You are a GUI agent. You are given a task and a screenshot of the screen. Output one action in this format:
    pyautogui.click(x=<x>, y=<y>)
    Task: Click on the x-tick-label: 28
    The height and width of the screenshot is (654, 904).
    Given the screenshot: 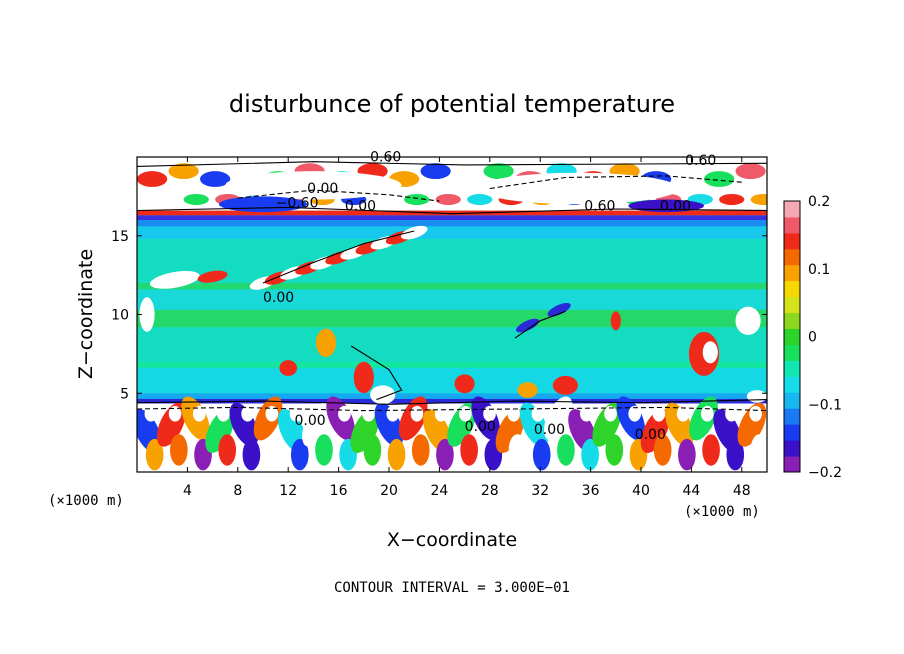 What is the action you would take?
    pyautogui.click(x=490, y=491)
    